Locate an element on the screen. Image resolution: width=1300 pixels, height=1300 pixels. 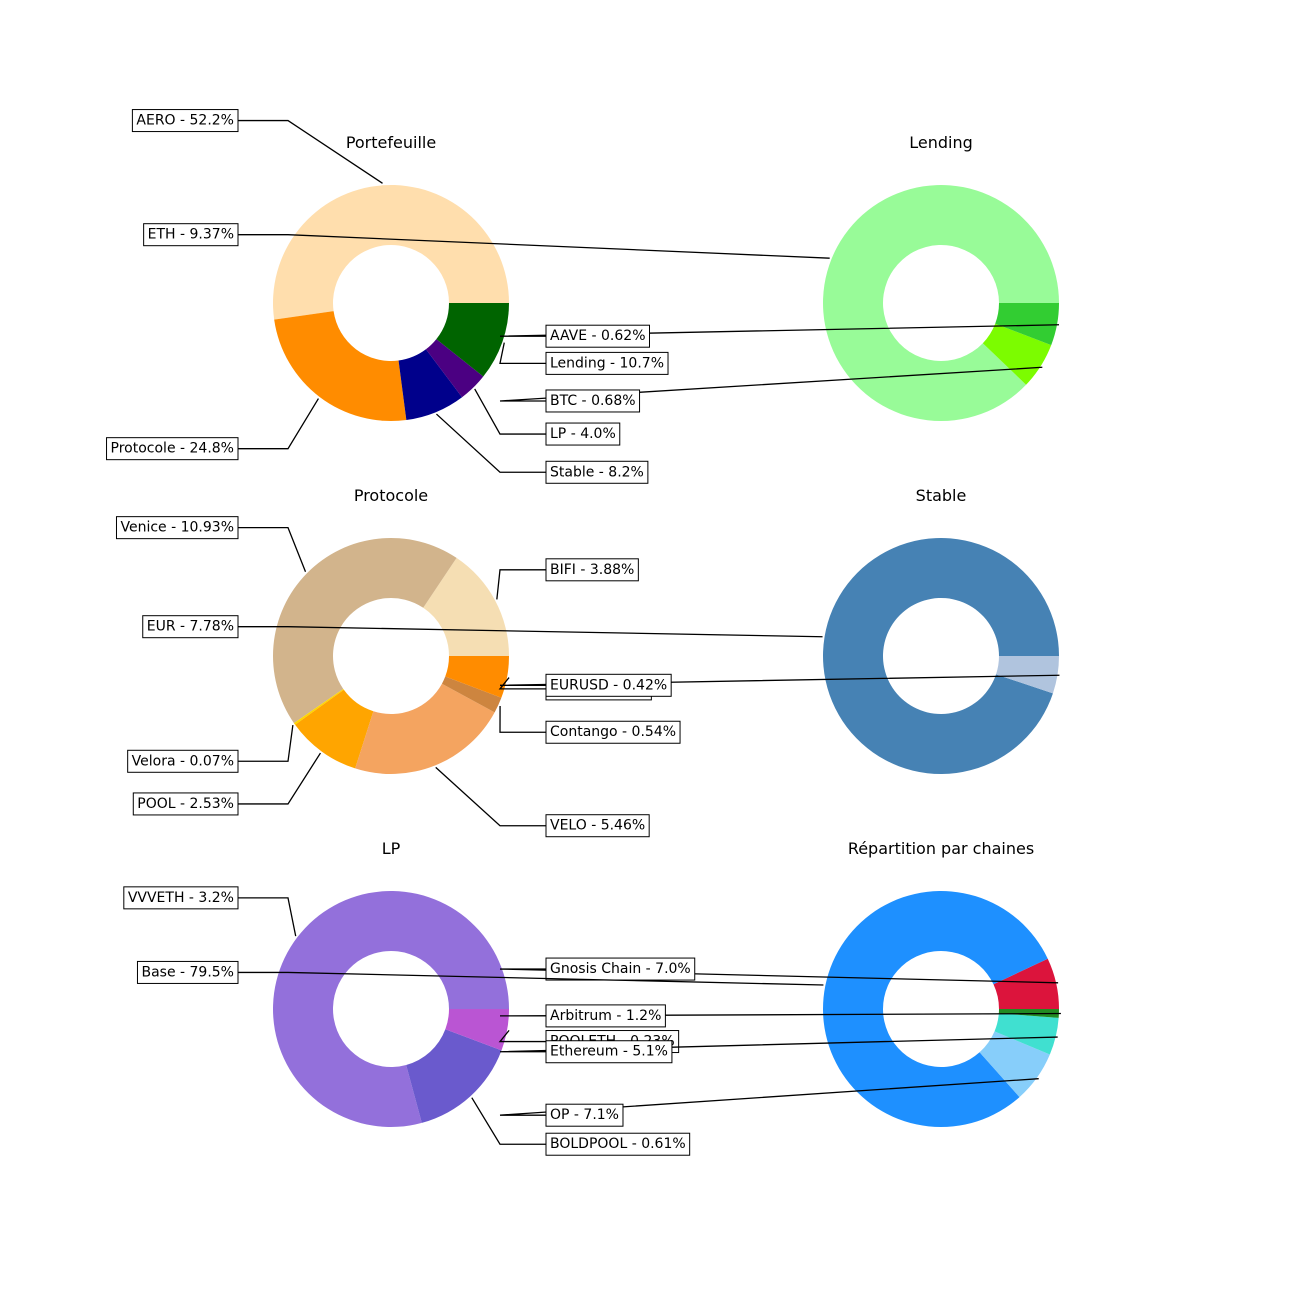
label-box-lending is located at coordinates (607, 363).